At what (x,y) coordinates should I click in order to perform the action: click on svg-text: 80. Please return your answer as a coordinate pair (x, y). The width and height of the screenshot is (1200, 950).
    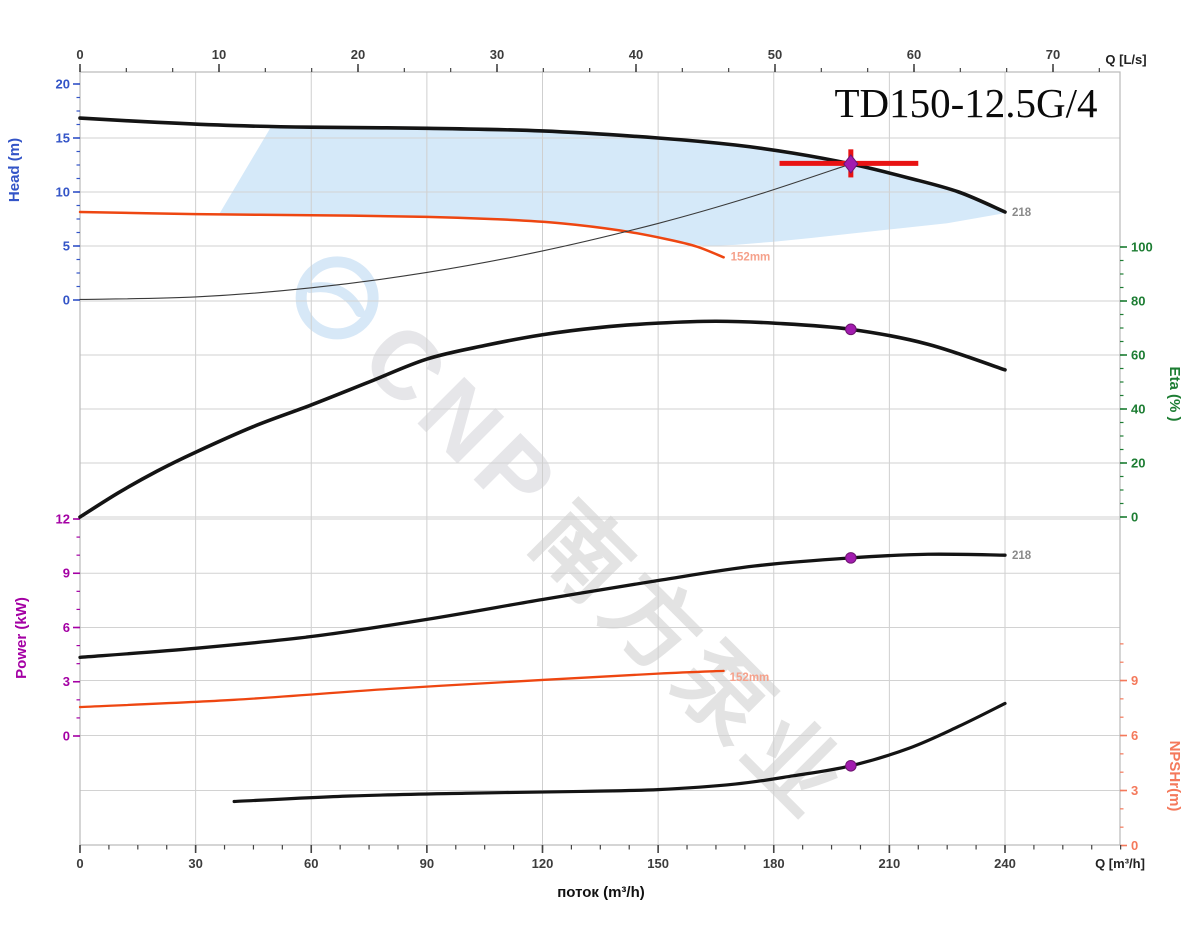
    Looking at the image, I should click on (1138, 300).